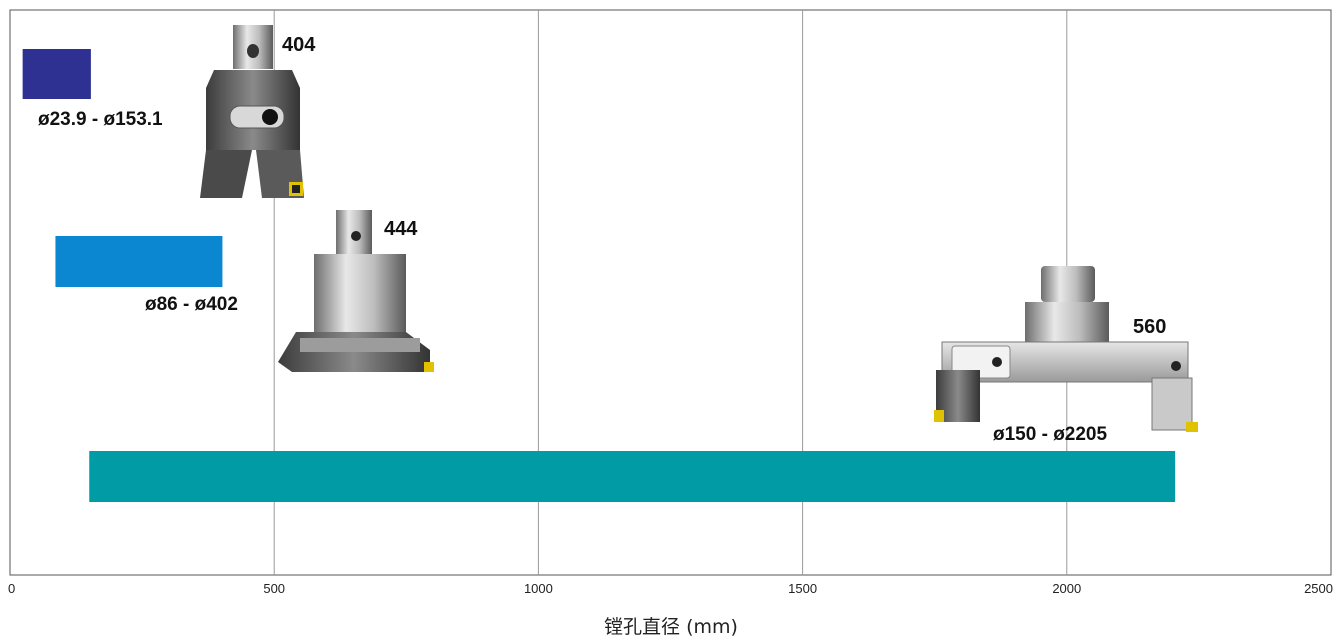  Describe the element at coordinates (1066, 588) in the screenshot. I see `x-tick-2000: 2000` at that location.